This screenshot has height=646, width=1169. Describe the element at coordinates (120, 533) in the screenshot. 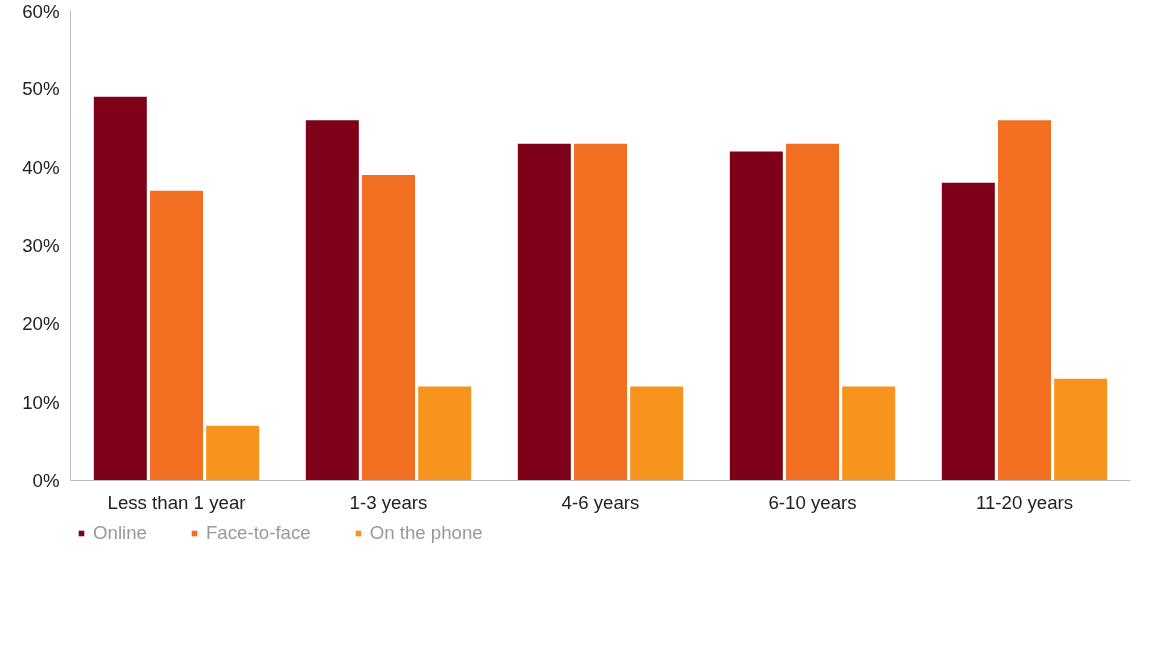

I see `legend-label: Online` at that location.